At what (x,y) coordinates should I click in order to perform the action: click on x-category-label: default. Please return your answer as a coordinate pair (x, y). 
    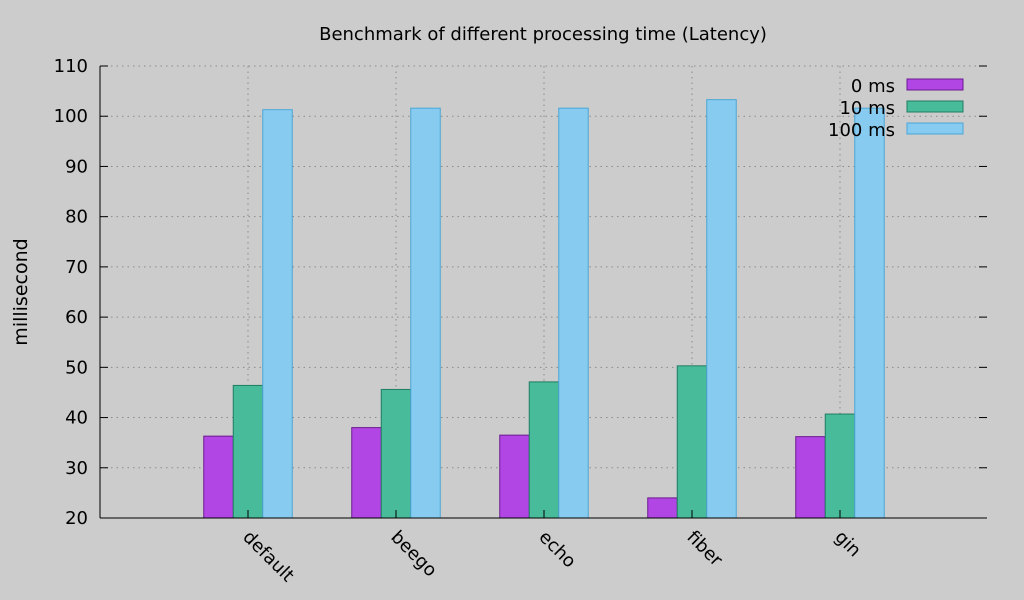
    Looking at the image, I should click on (268, 557).